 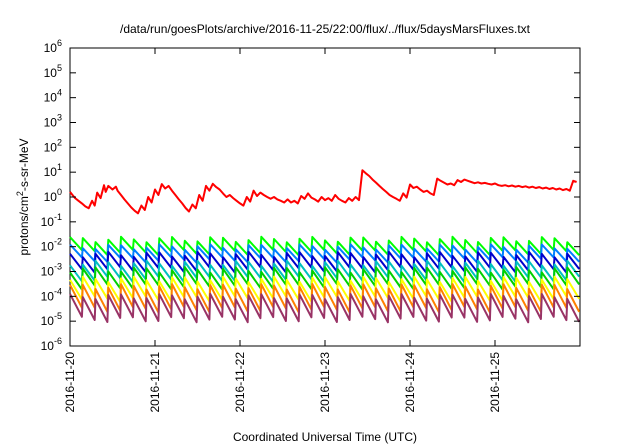 What do you see at coordinates (325, 382) in the screenshot?
I see `x-tick-label-3: 2016-11-23` at bounding box center [325, 382].